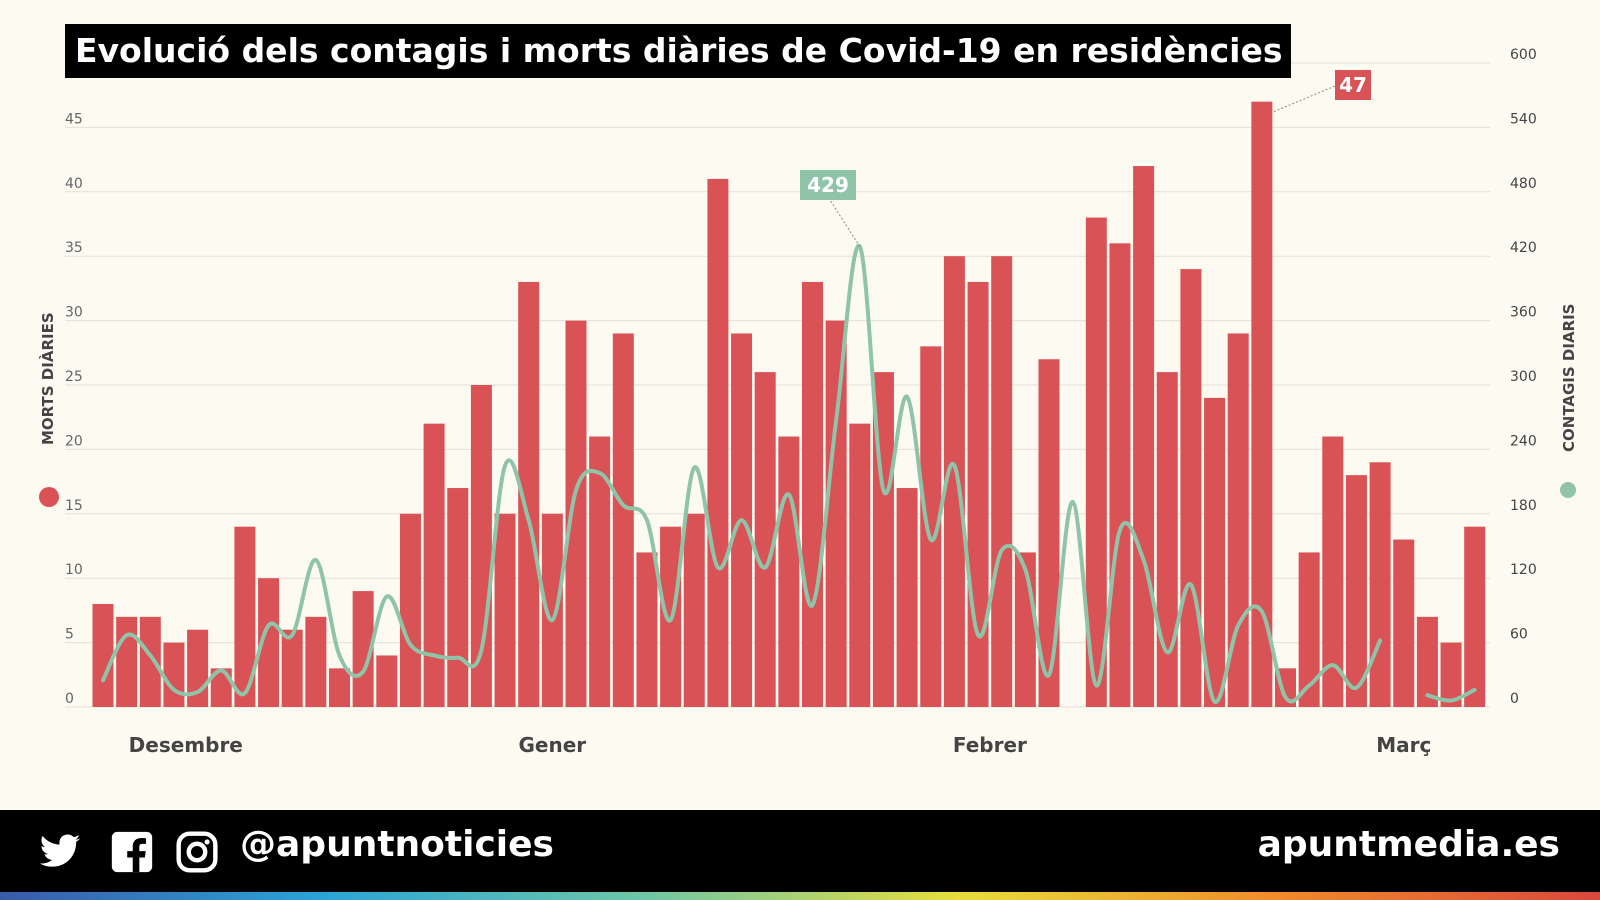  What do you see at coordinates (1523, 441) in the screenshot?
I see `right-tick-label: 240` at bounding box center [1523, 441].